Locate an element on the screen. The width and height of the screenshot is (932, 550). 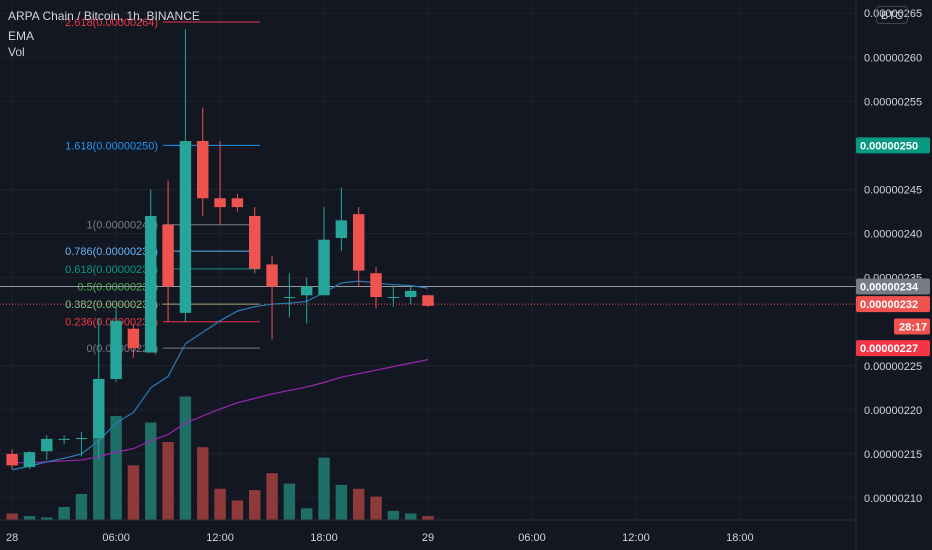
fib-level-label: 2.618(0.00000264) is located at coordinates (111, 23).